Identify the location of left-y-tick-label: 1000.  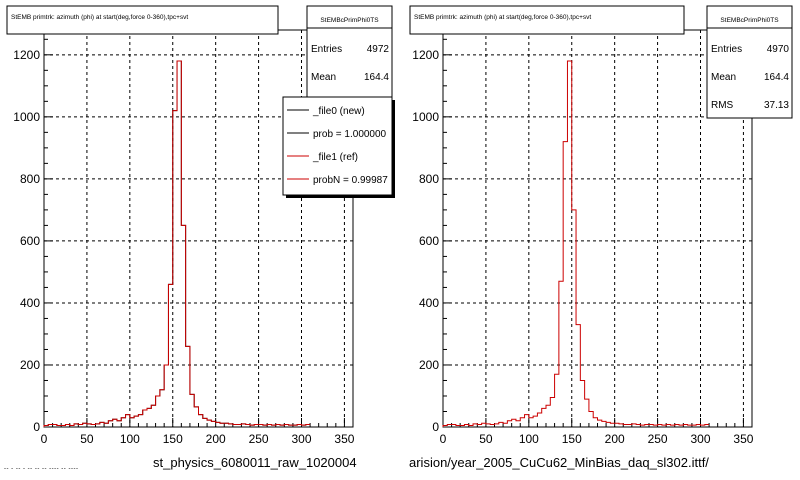
(26, 117).